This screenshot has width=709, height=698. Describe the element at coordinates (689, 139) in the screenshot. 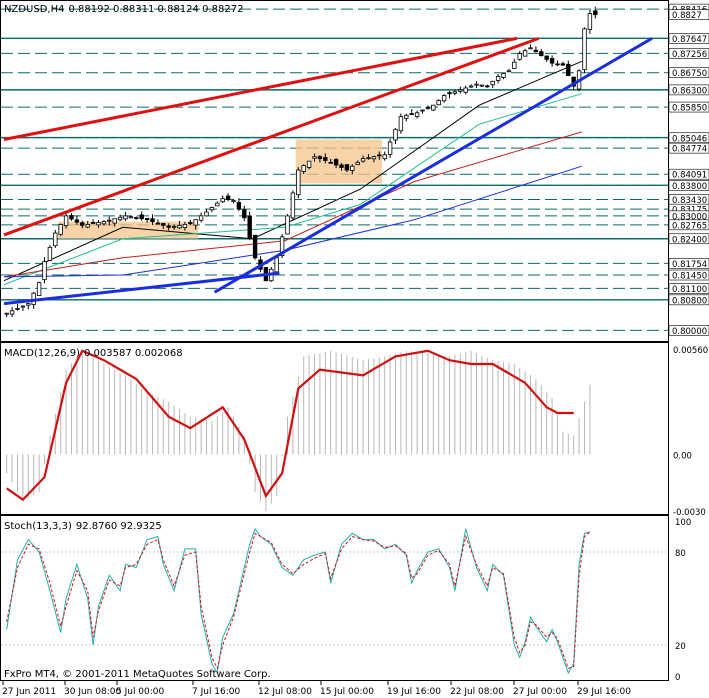

I see `price-tick-label: 0.85046` at that location.